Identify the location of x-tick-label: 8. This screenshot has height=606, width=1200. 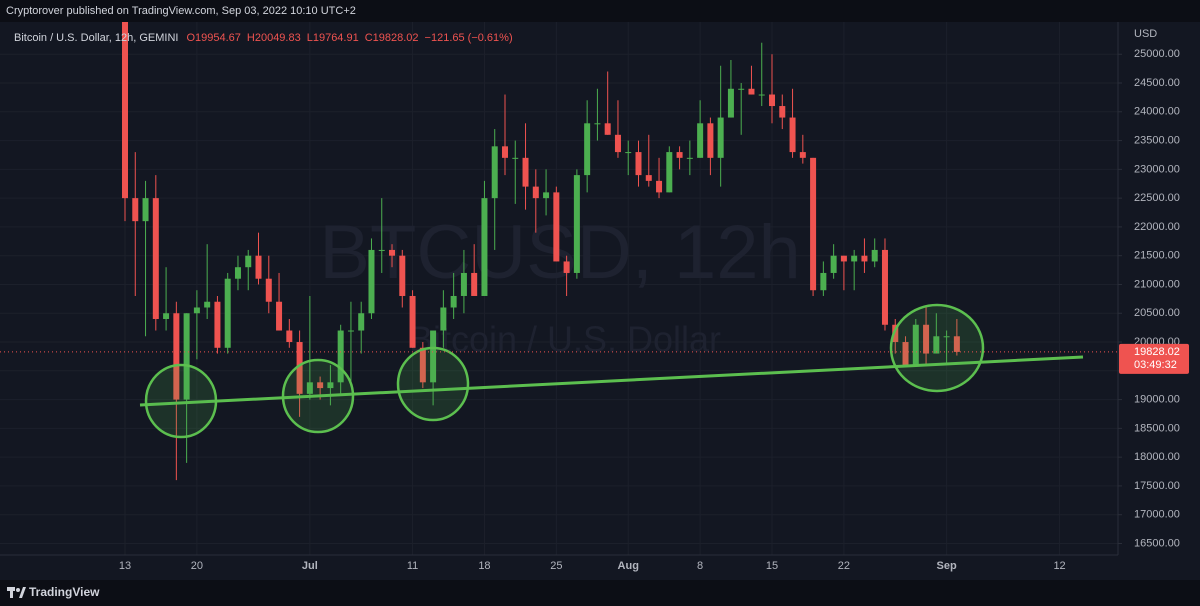
(700, 566).